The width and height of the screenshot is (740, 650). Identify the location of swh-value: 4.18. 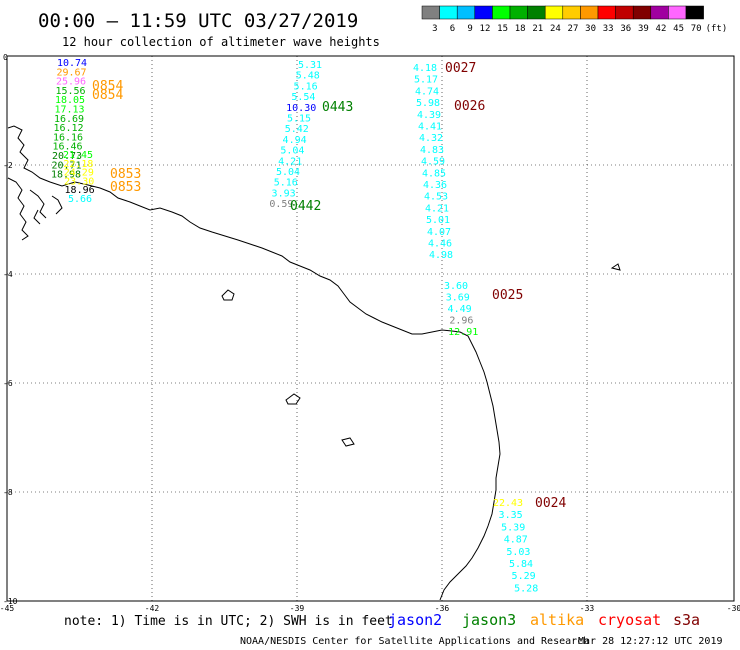
(425, 68).